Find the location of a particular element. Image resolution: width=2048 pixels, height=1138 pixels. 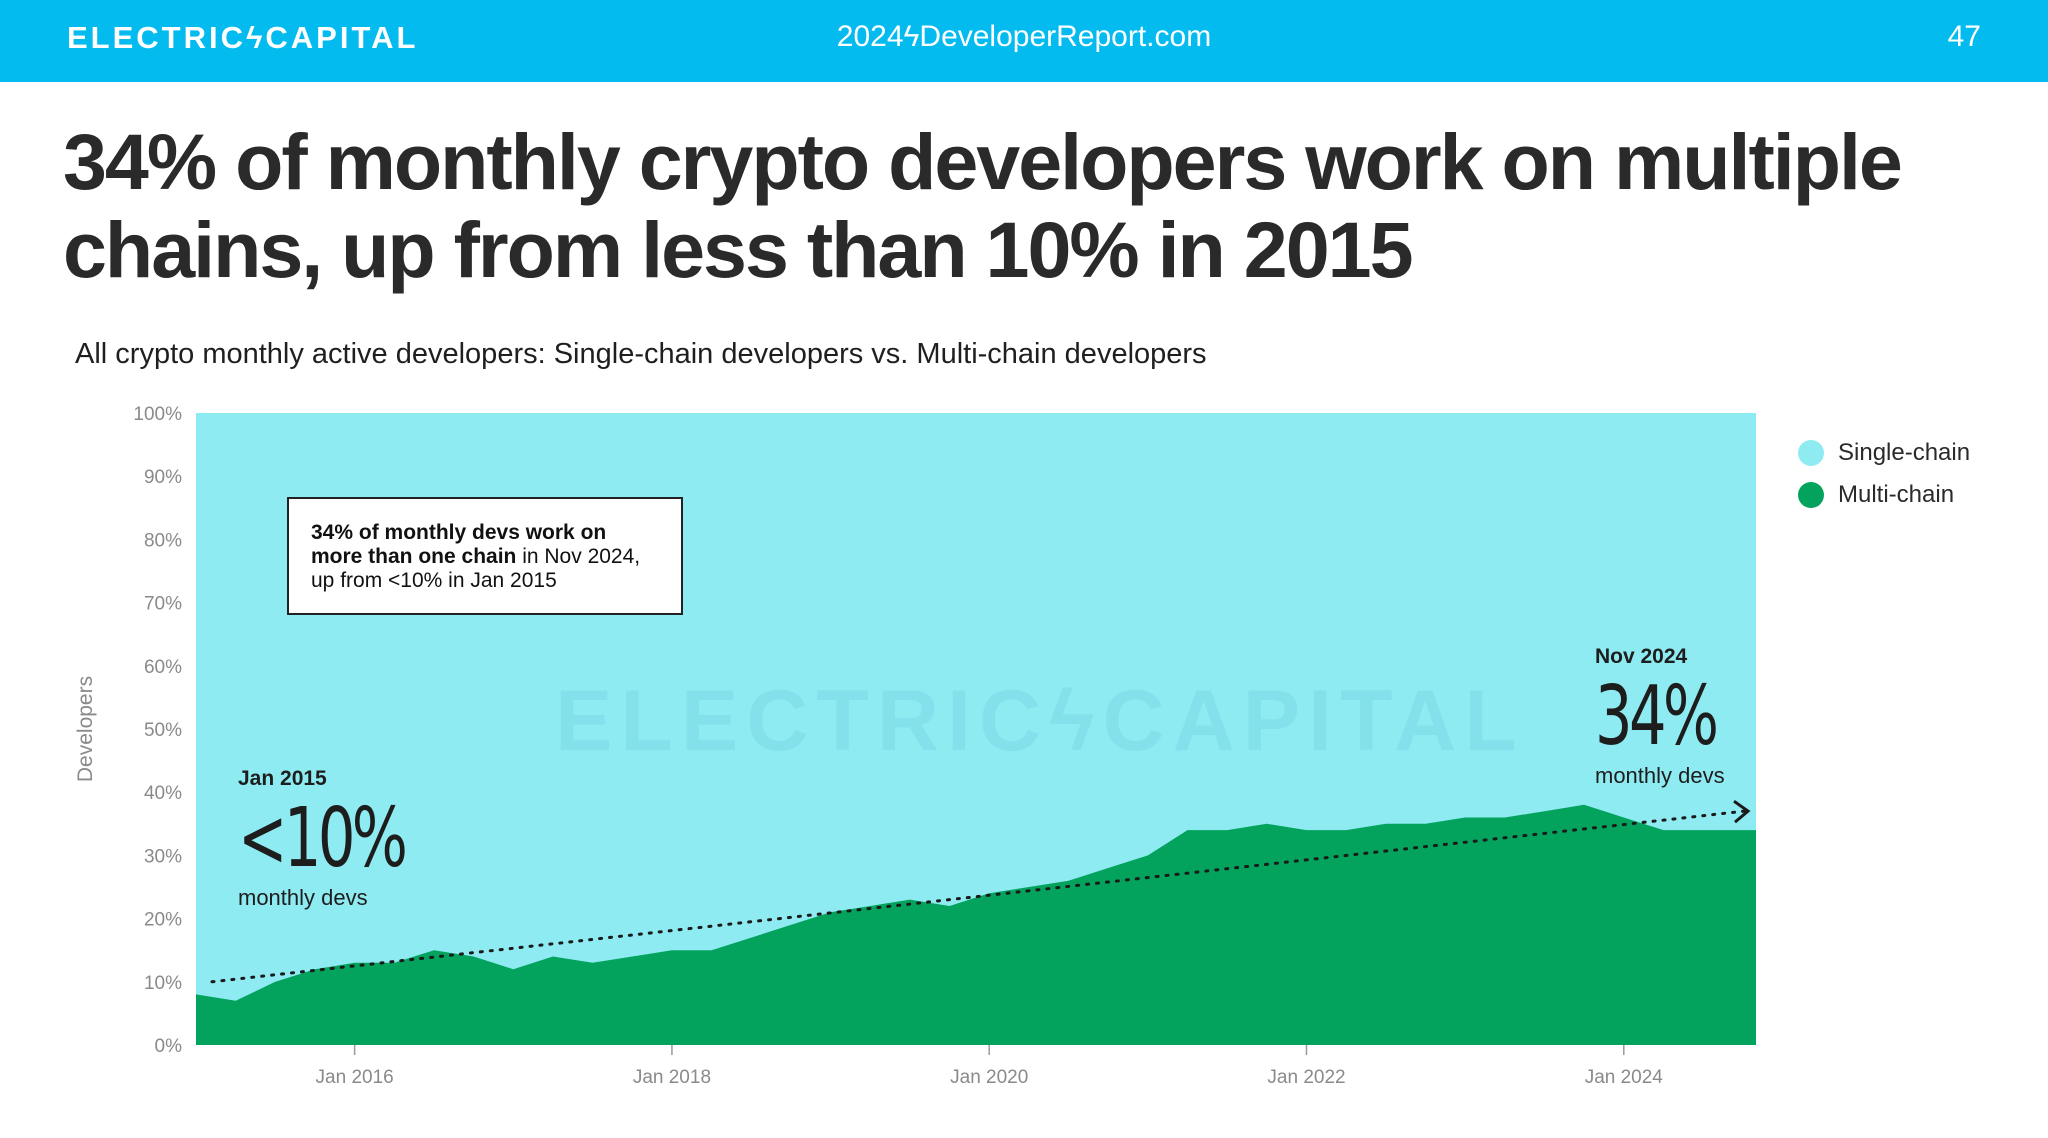

site-url: 2024ϟDeveloperReport.com is located at coordinates (1024, 36).